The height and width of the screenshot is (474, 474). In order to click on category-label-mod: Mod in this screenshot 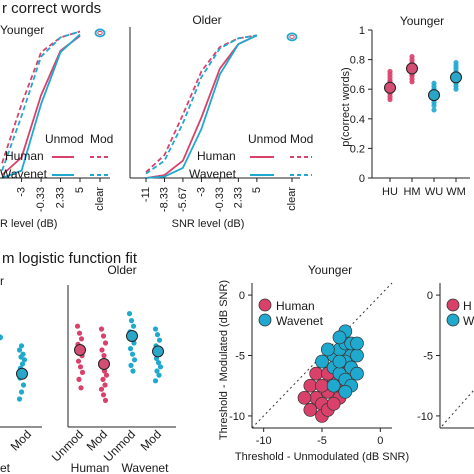, I will do `click(21, 440)`.